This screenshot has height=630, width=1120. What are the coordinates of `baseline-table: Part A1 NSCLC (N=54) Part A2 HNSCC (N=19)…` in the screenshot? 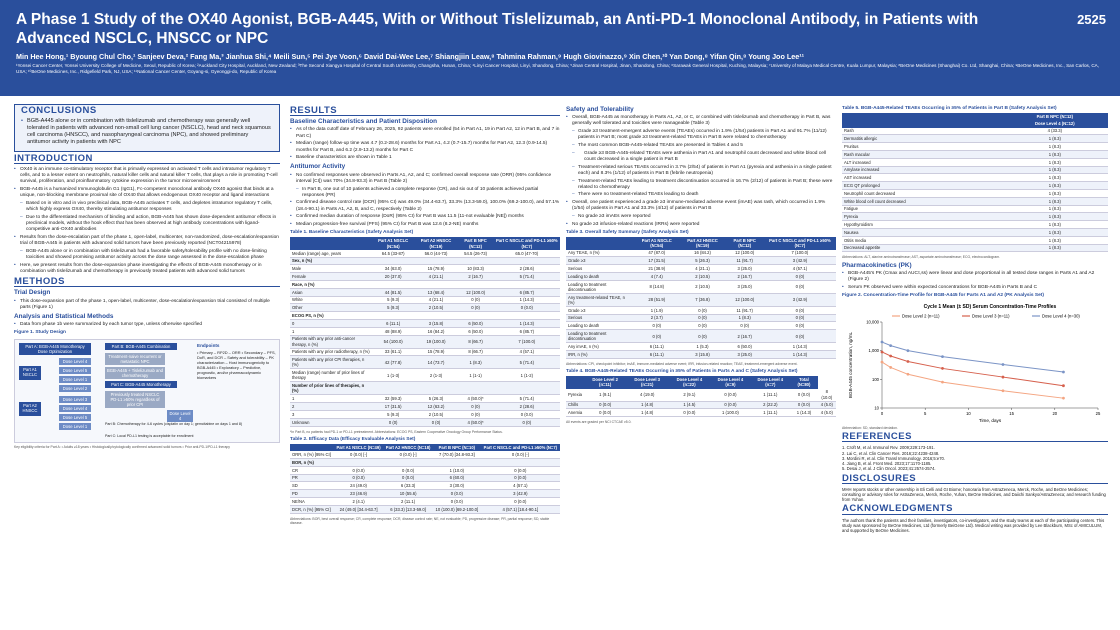 It's located at (425, 332).